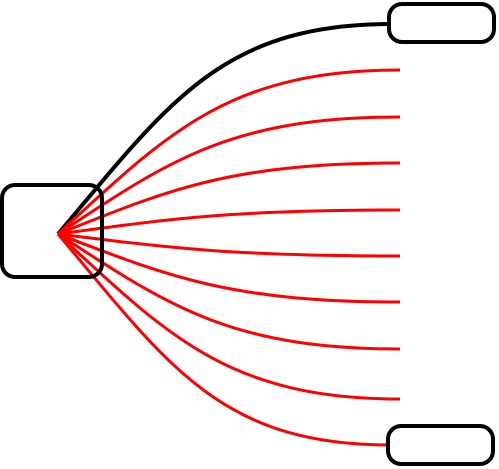  Describe the element at coordinates (440, 445) in the screenshot. I see `target-node-bottom` at that location.